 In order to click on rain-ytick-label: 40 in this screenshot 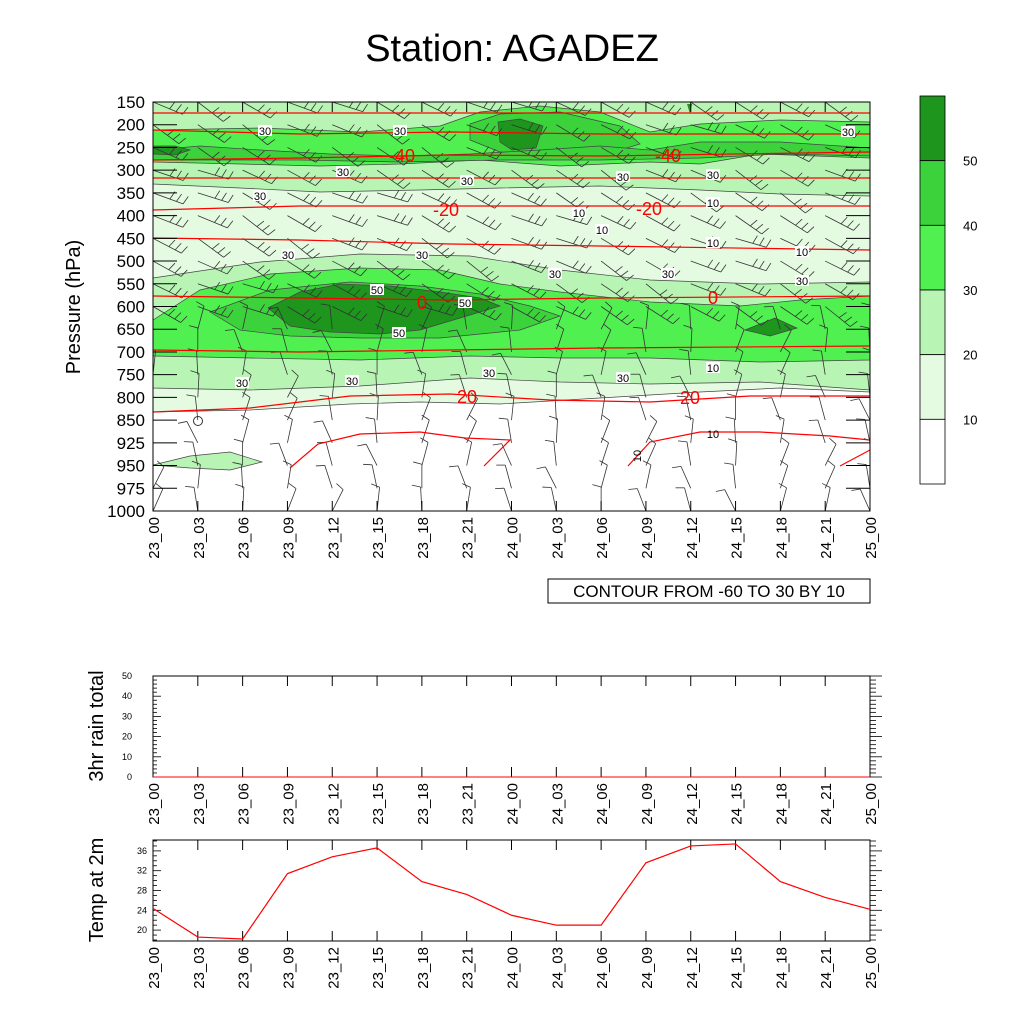, I will do `click(127, 696)`.